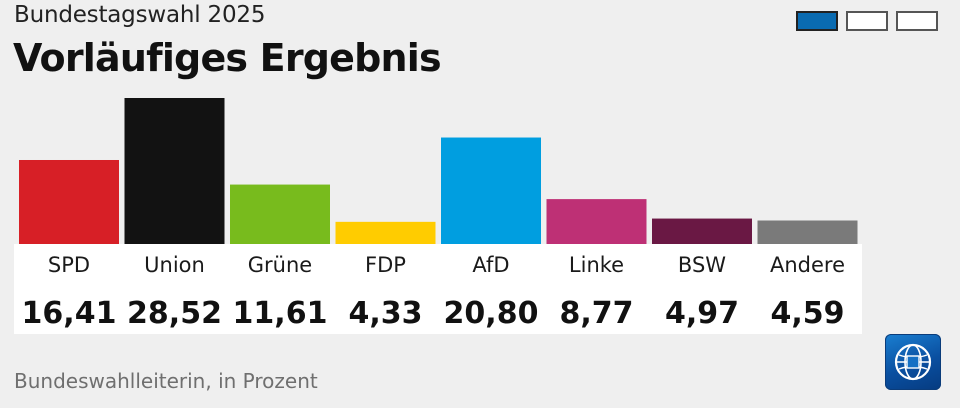 The image size is (960, 408). I want to click on category-label-linke: Linke, so click(596, 265).